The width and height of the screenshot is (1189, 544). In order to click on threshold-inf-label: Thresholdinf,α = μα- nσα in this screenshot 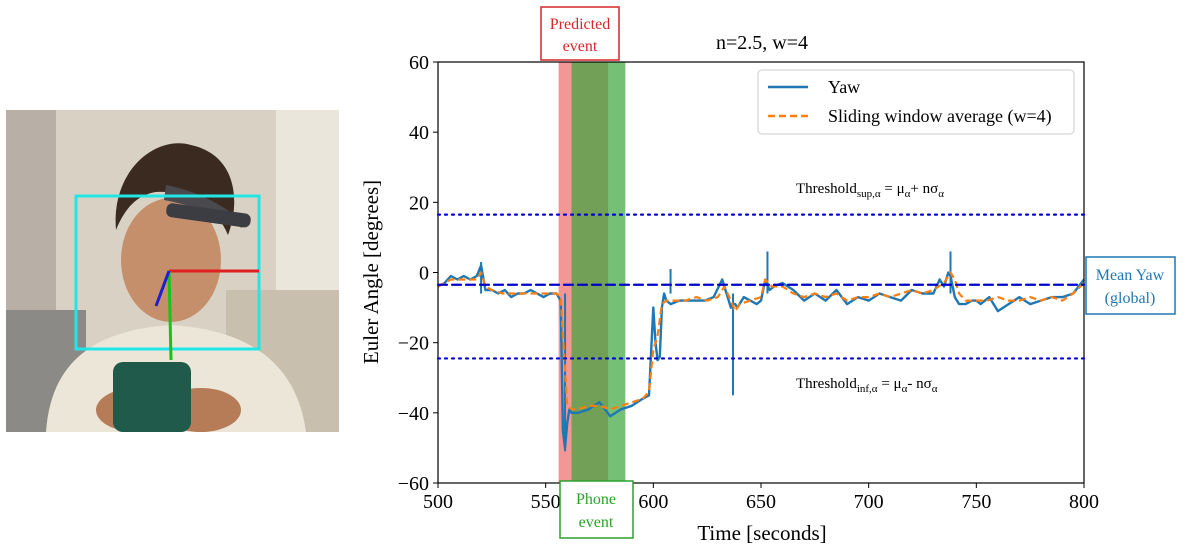, I will do `click(867, 385)`.